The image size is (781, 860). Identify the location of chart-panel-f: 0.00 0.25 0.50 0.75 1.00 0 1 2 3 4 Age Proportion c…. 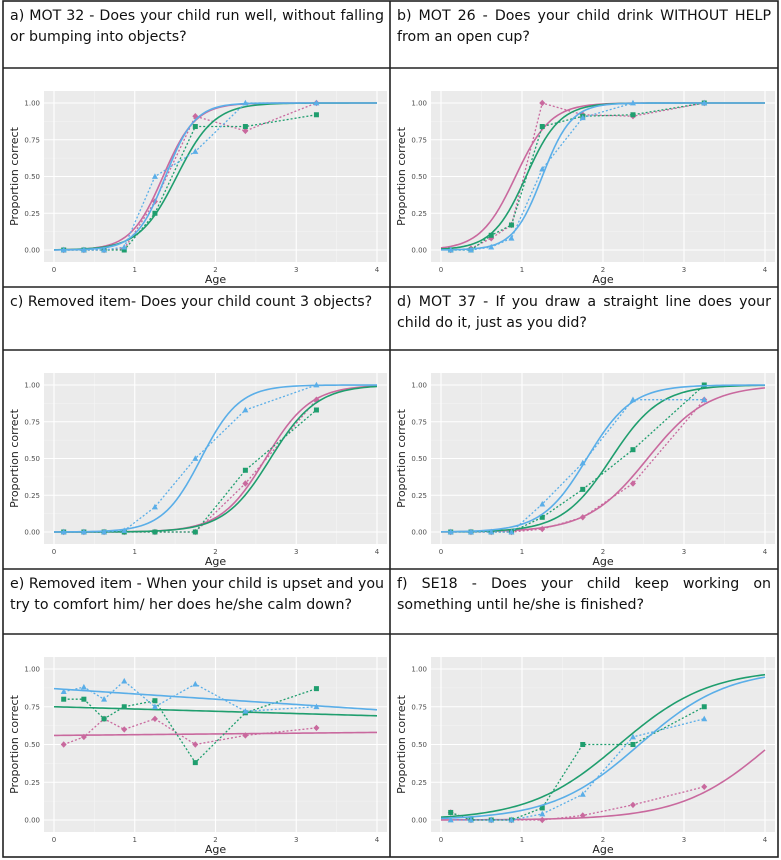
(585, 756).